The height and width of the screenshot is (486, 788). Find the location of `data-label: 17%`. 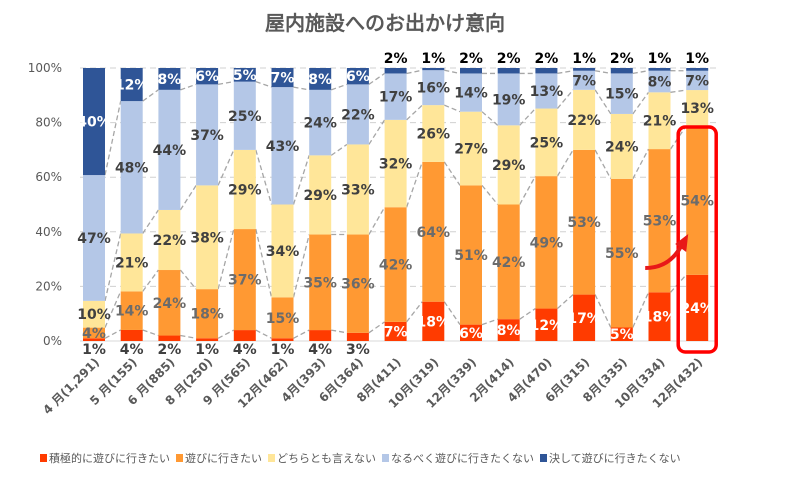

data-label: 17% is located at coordinates (584, 319).